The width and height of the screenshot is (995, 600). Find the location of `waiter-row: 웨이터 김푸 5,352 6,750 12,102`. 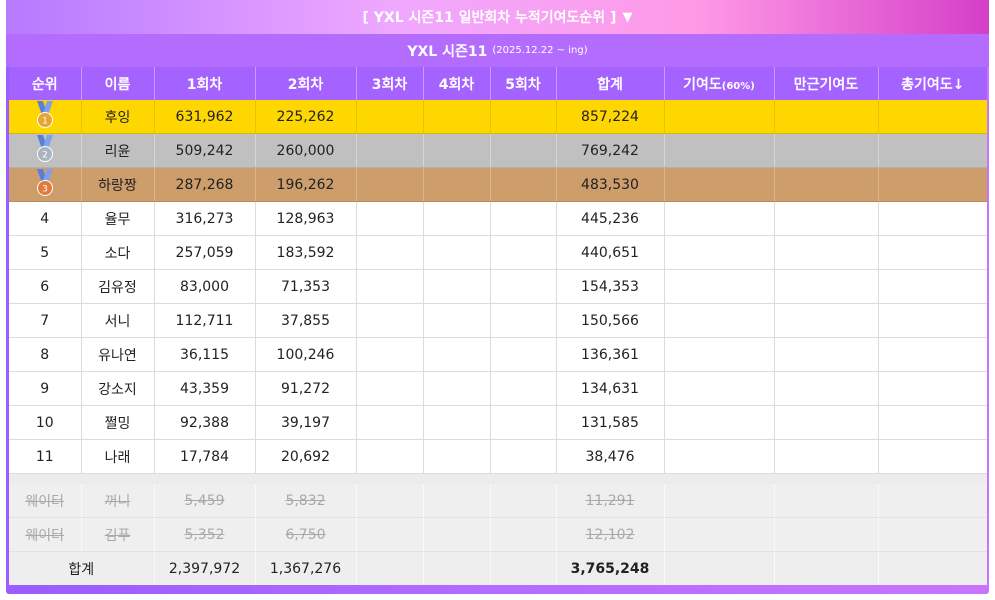

waiter-row: 웨이터 김푸 5,352 6,750 12,102 is located at coordinates (498, 534).